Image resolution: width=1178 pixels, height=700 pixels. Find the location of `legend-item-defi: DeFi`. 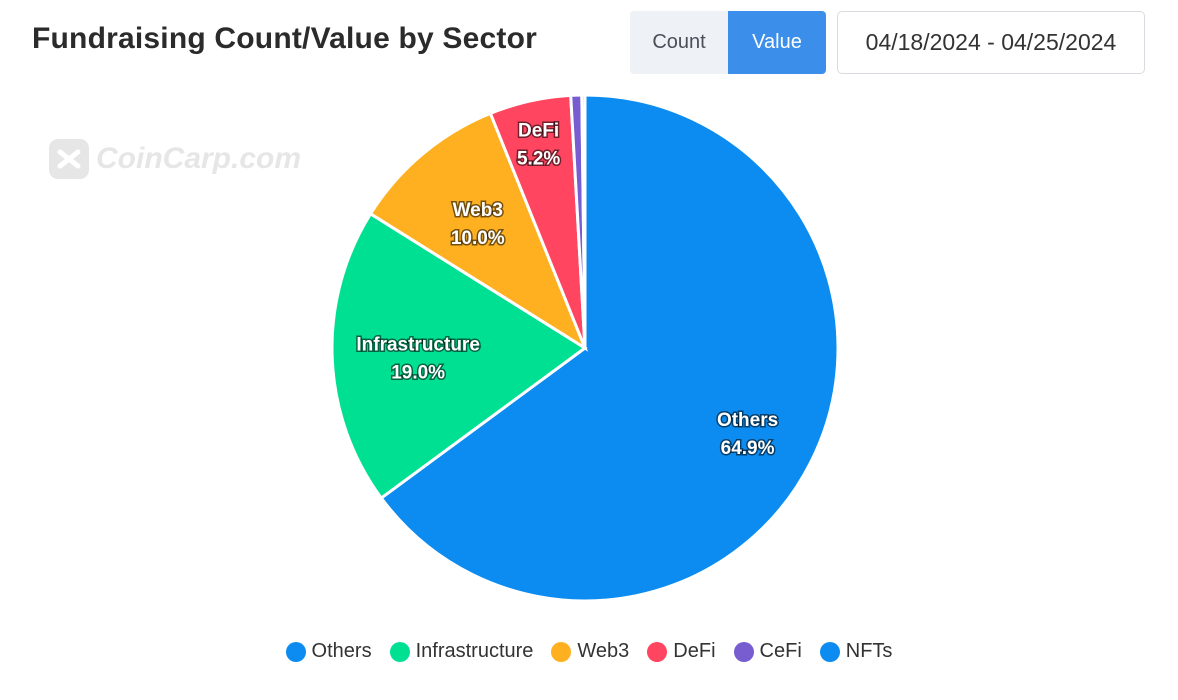

legend-item-defi: DeFi is located at coordinates (681, 651).